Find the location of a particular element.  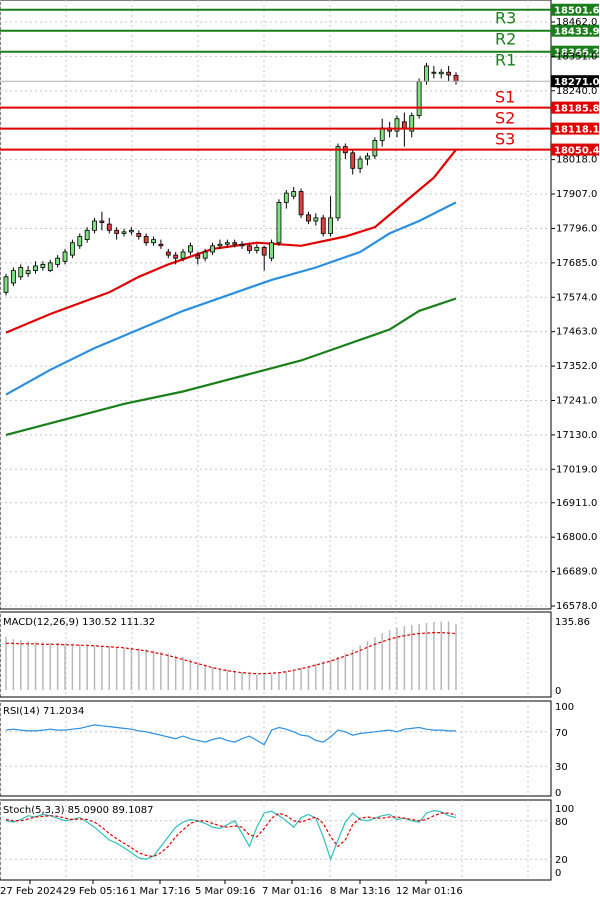

macd-panel: MACD(12,26,9) 130.52 111.32 135.86 0 is located at coordinates (296, 657).